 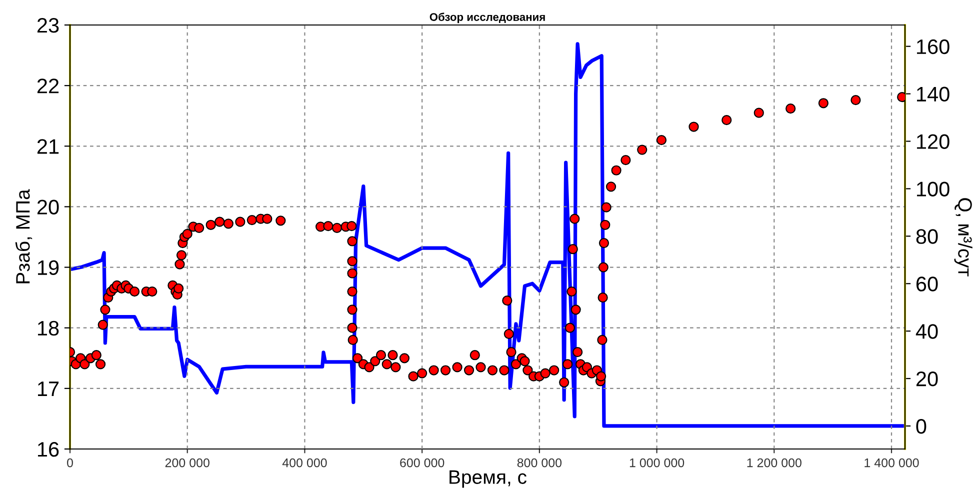 What do you see at coordinates (48, 146) in the screenshot?
I see `y-tick-label: 21` at bounding box center [48, 146].